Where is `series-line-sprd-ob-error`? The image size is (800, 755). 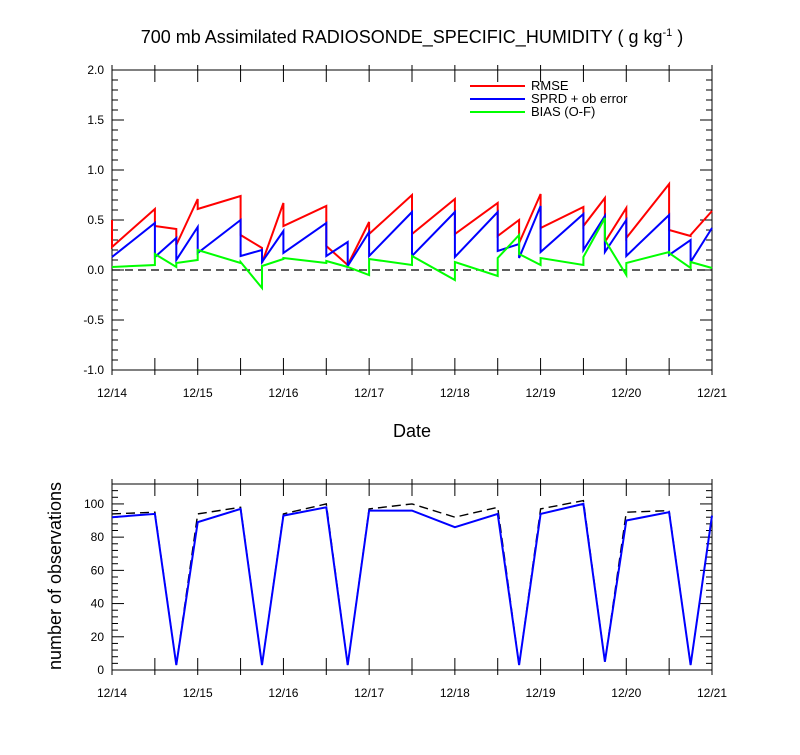
series-line-sprd-ob-error is located at coordinates (412, 237).